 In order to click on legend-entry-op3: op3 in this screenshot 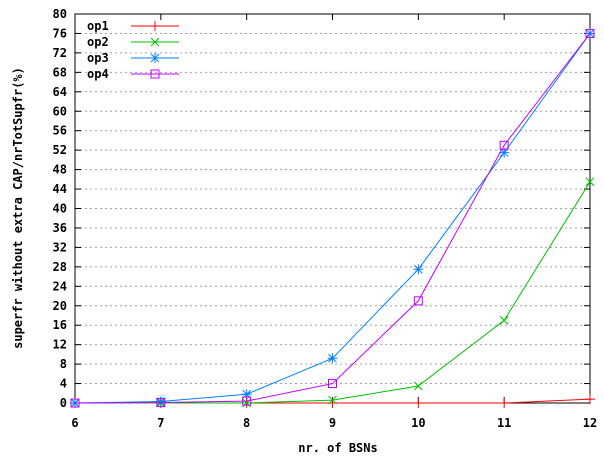, I will do `click(133, 58)`.